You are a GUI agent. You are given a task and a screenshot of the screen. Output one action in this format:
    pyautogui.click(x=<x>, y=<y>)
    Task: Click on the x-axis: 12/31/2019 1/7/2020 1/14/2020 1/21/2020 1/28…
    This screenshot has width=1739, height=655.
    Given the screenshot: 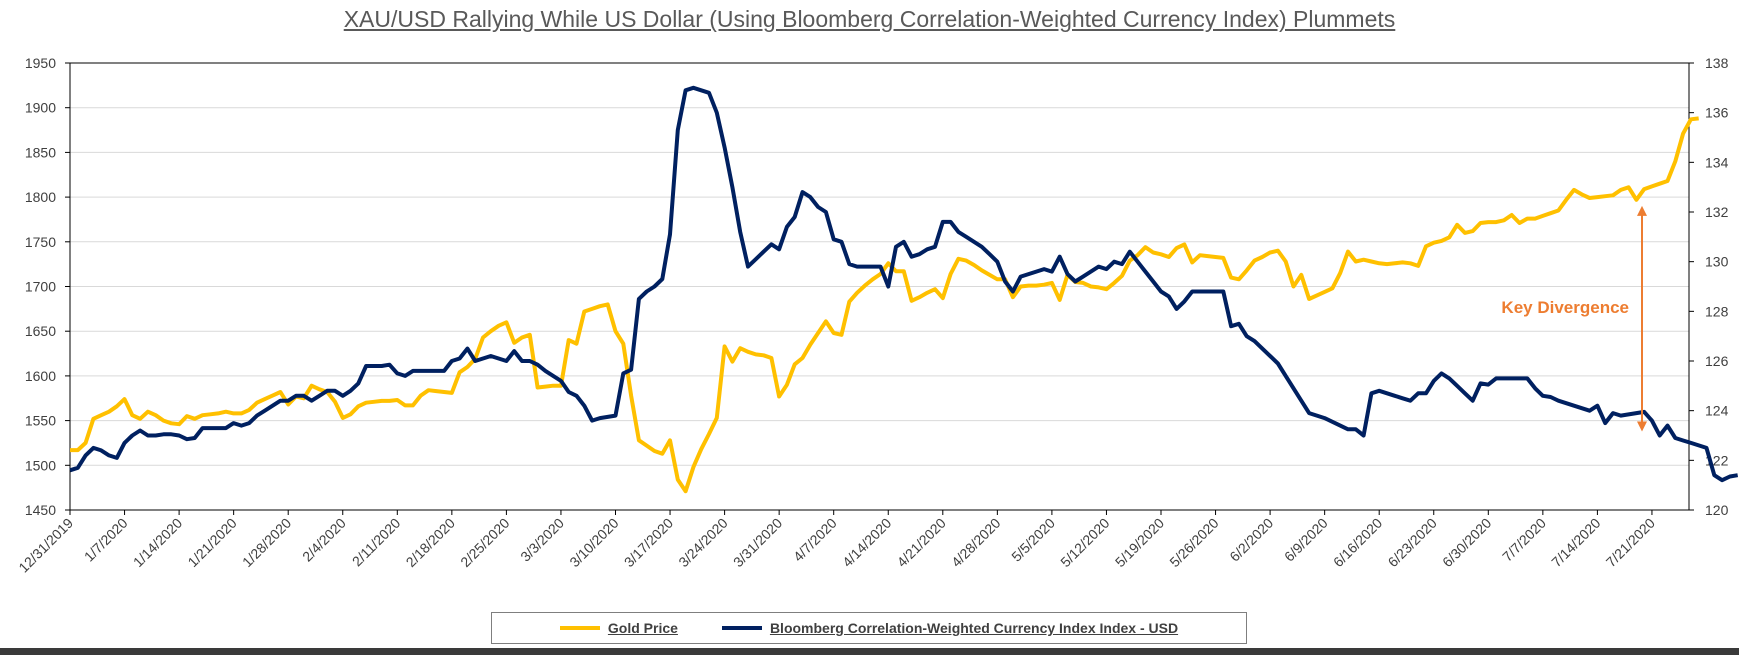 What is the action you would take?
    pyautogui.click(x=836, y=543)
    